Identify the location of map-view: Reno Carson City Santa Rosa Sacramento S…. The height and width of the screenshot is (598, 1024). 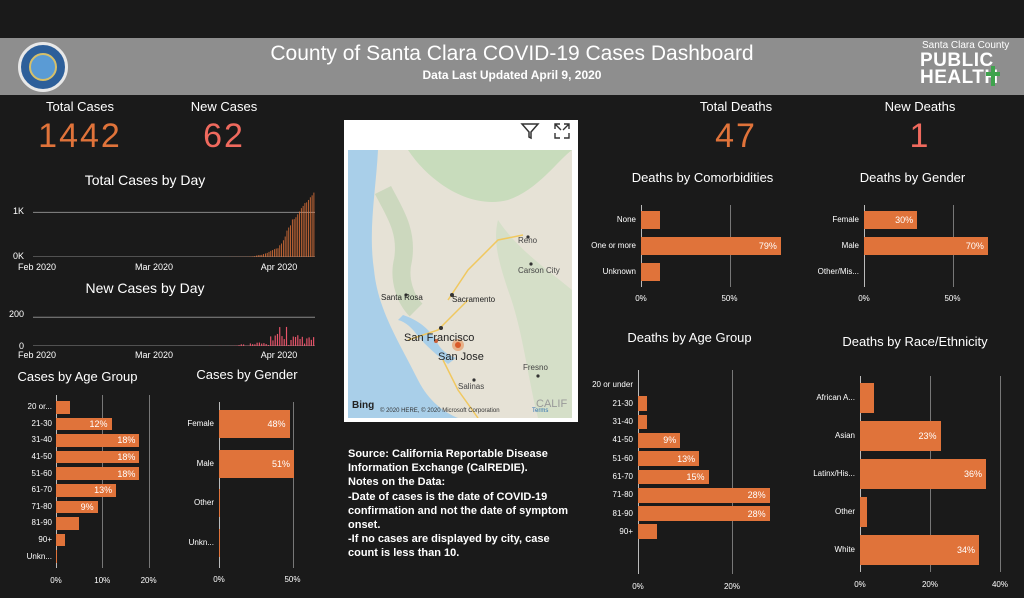
(460, 284).